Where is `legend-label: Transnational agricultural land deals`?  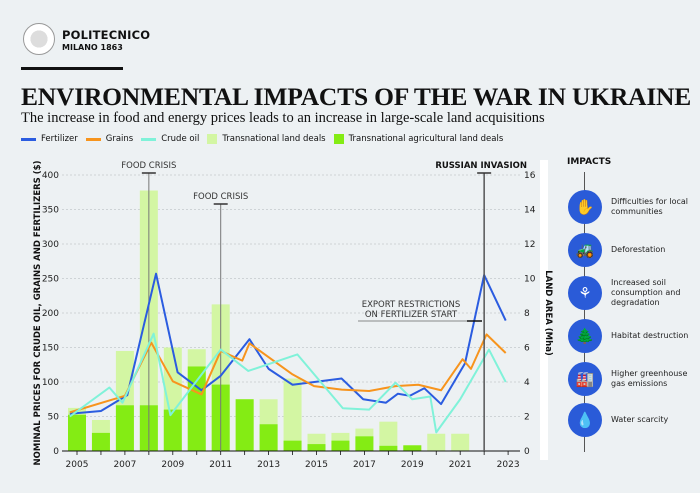 legend-label: Transnational agricultural land deals is located at coordinates (426, 139).